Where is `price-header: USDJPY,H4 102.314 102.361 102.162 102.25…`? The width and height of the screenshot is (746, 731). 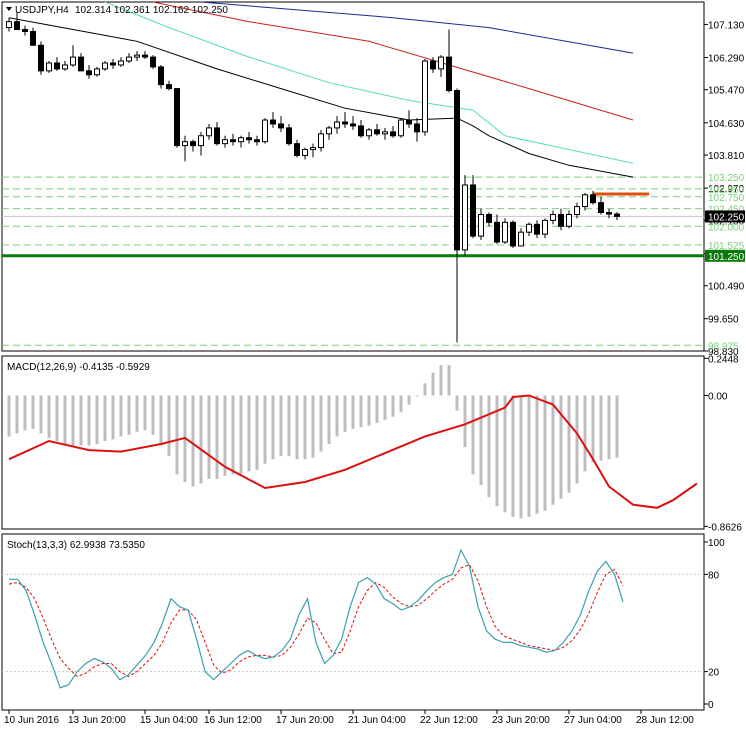
price-header: USDJPY,H4 102.314 102.361 102.162 102.25… is located at coordinates (117, 10).